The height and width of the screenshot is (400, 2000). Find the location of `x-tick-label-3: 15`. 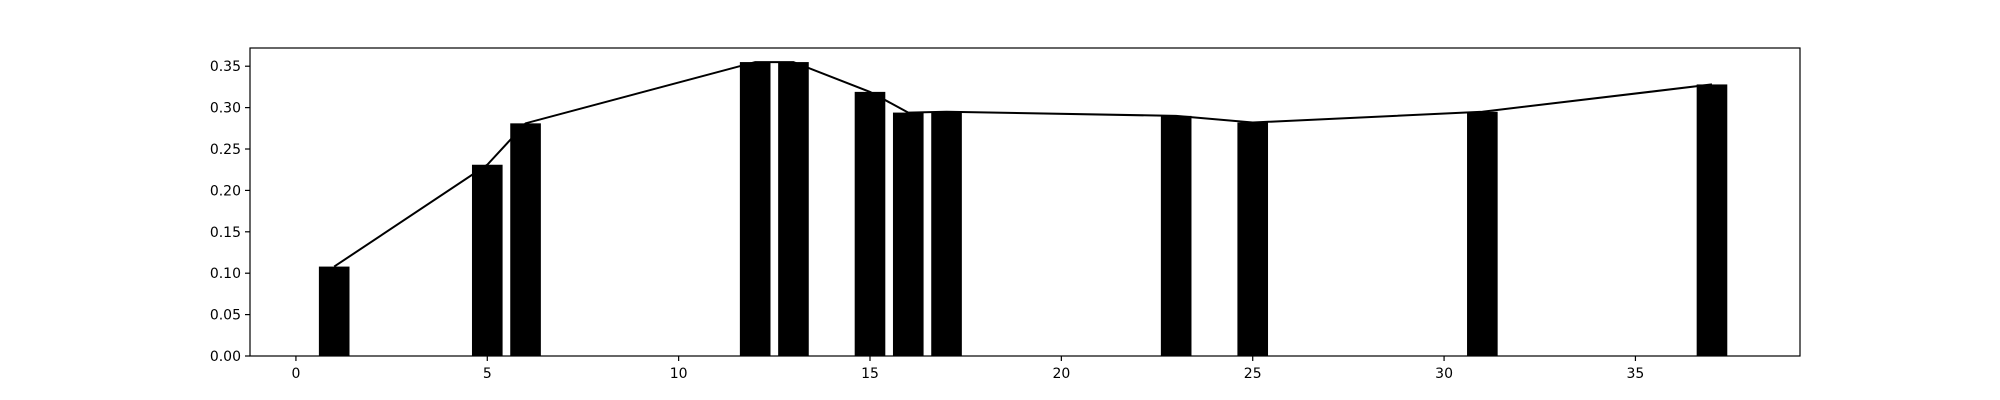

x-tick-label-3: 15 is located at coordinates (870, 374).